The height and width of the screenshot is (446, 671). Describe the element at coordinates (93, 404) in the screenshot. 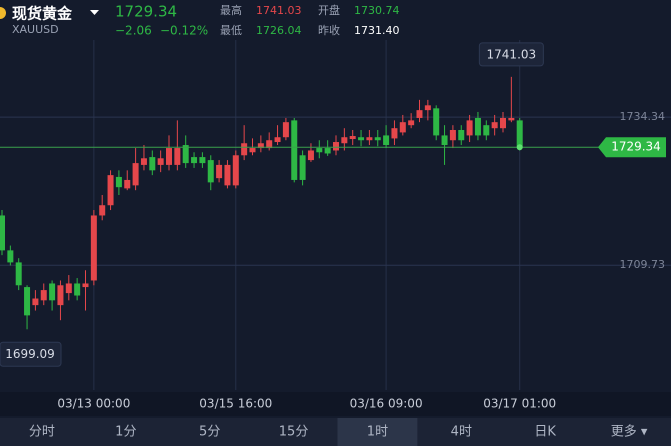

I see `x-tick-label: 03/13 00:00` at that location.